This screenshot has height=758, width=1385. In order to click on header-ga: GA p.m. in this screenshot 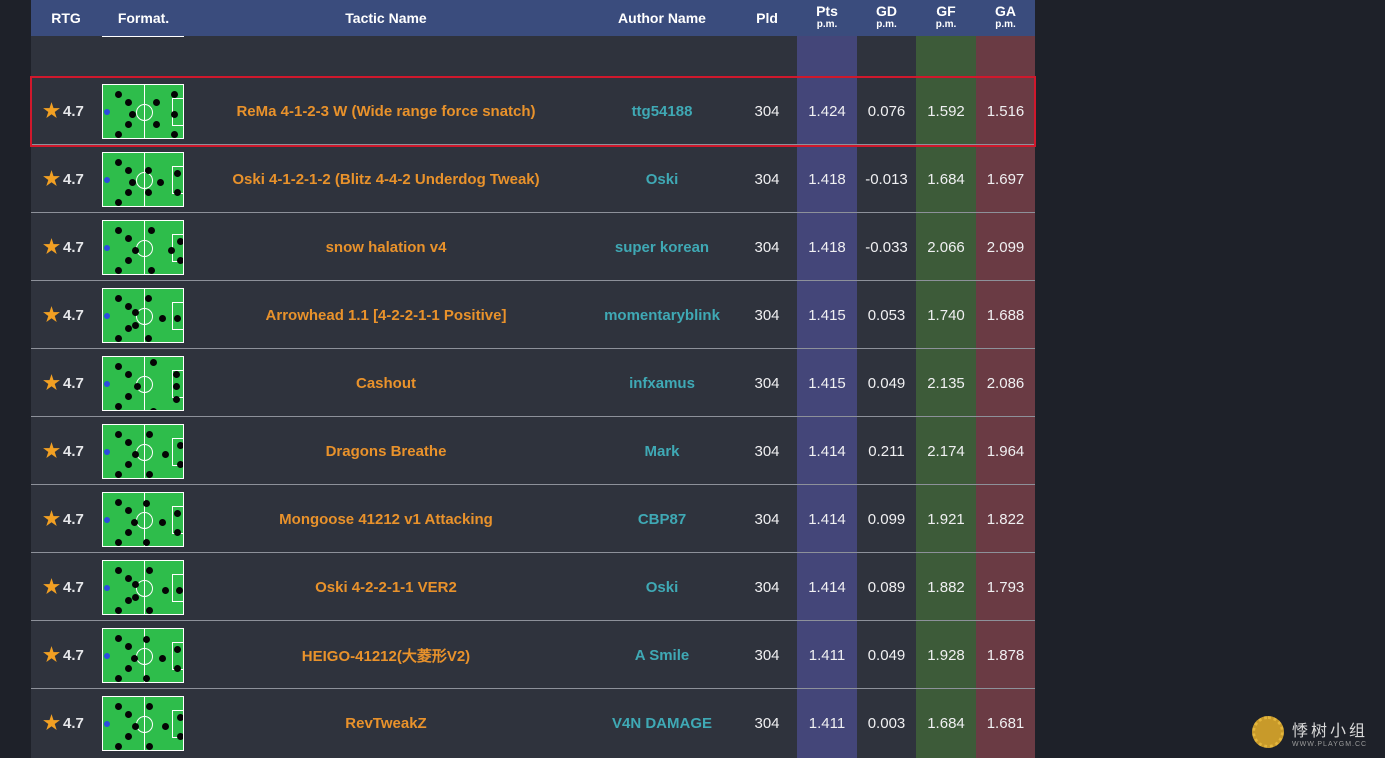, I will do `click(1005, 18)`.